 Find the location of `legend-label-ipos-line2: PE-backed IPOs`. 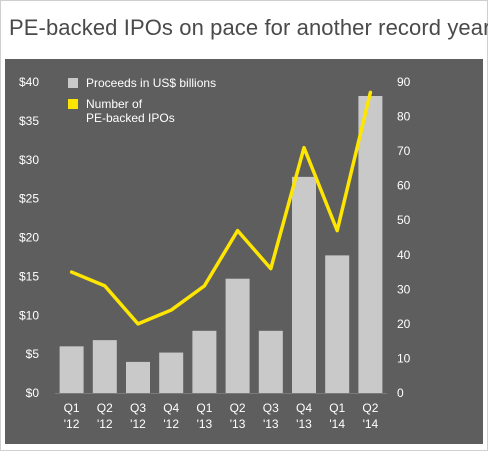

legend-label-ipos-line2: PE-backed IPOs is located at coordinates (130, 118).